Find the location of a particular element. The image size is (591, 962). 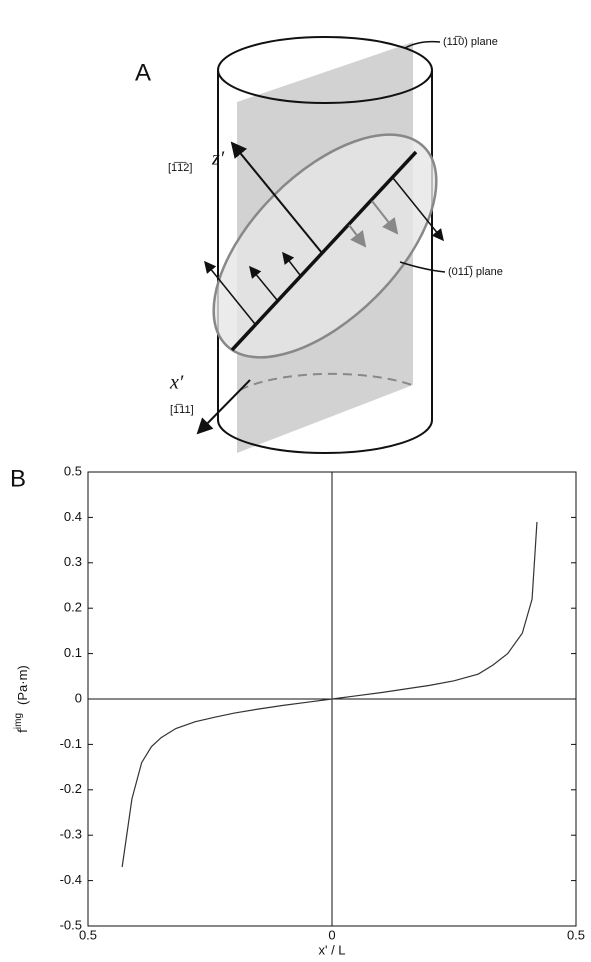

y-axis-label: fimg (Pa·m) is located at coordinates (22, 698).